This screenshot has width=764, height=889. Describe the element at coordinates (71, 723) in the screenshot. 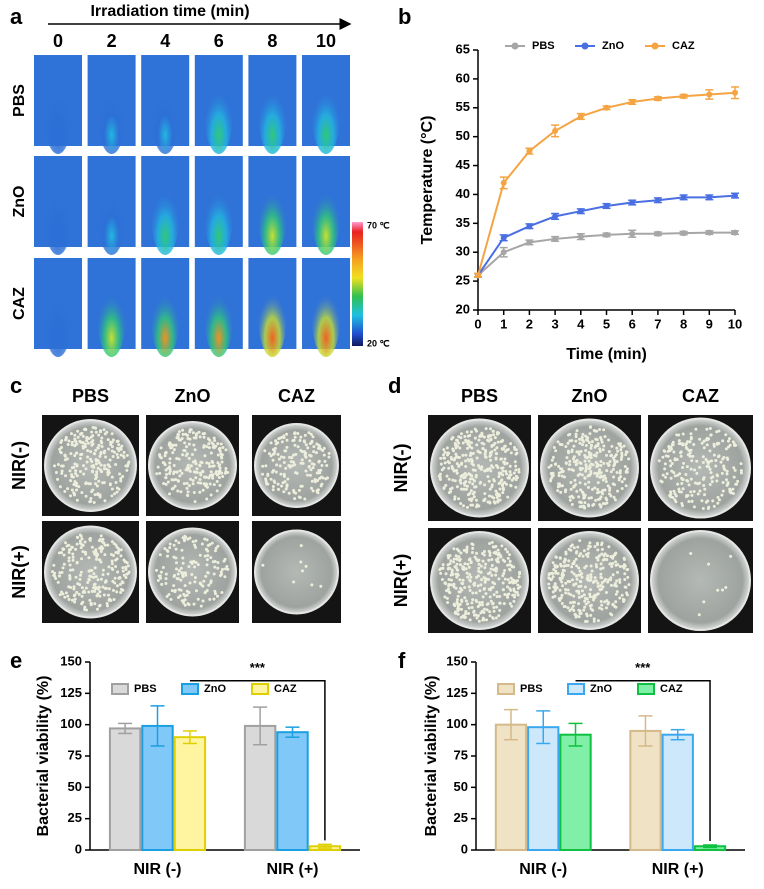

I see `y-tick-label: 100` at that location.